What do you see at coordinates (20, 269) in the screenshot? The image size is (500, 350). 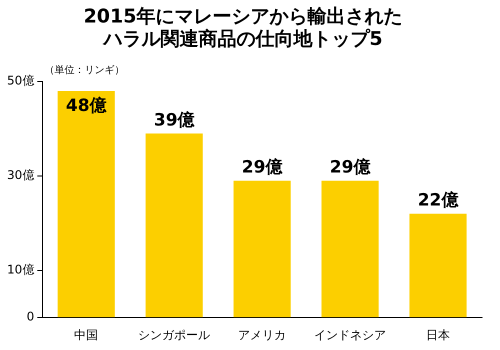 I see `y-tick-label: 10億` at bounding box center [20, 269].